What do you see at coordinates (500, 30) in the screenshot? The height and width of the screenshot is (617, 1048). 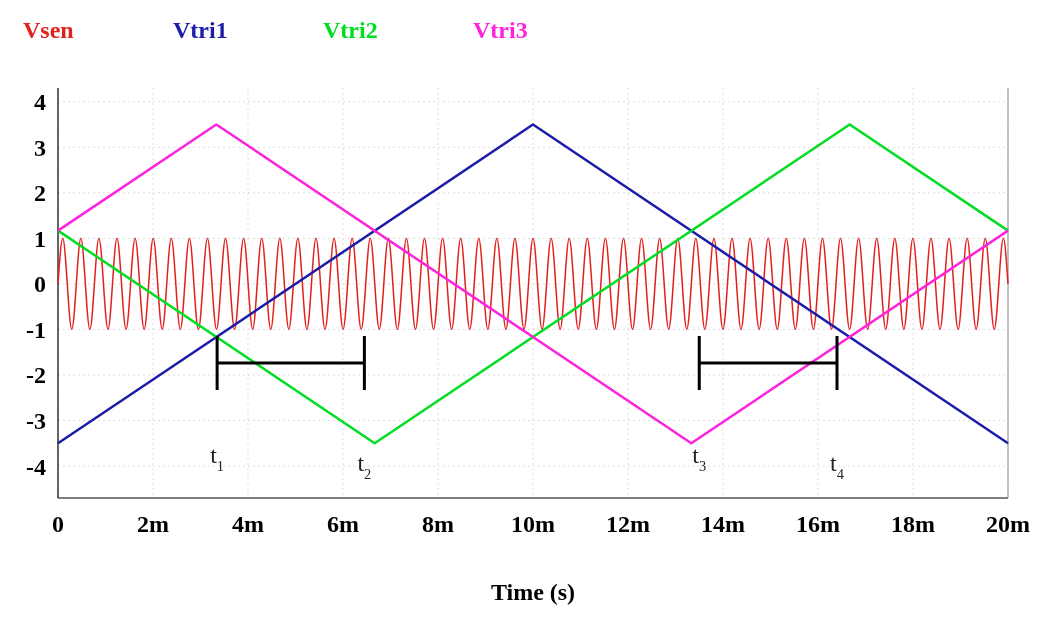 I see `text: Vtri3` at bounding box center [500, 30].